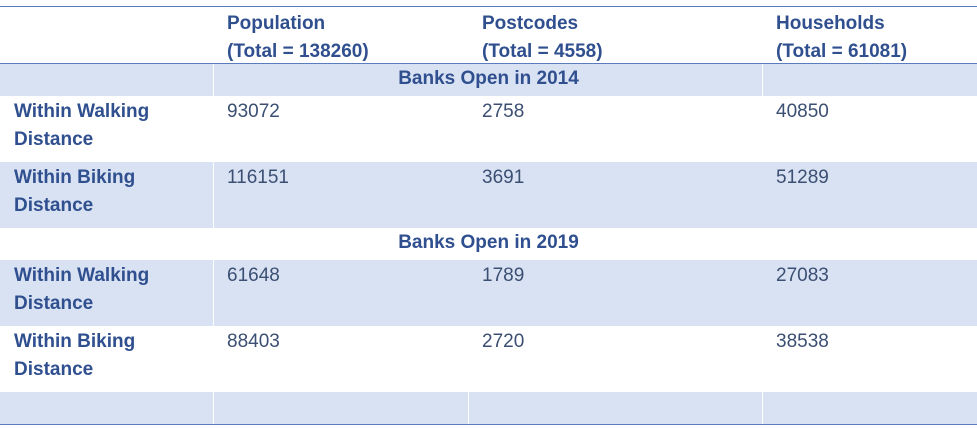 The width and height of the screenshot is (977, 428). What do you see at coordinates (503, 275) in the screenshot?
I see `postcodes-value: 1789` at bounding box center [503, 275].